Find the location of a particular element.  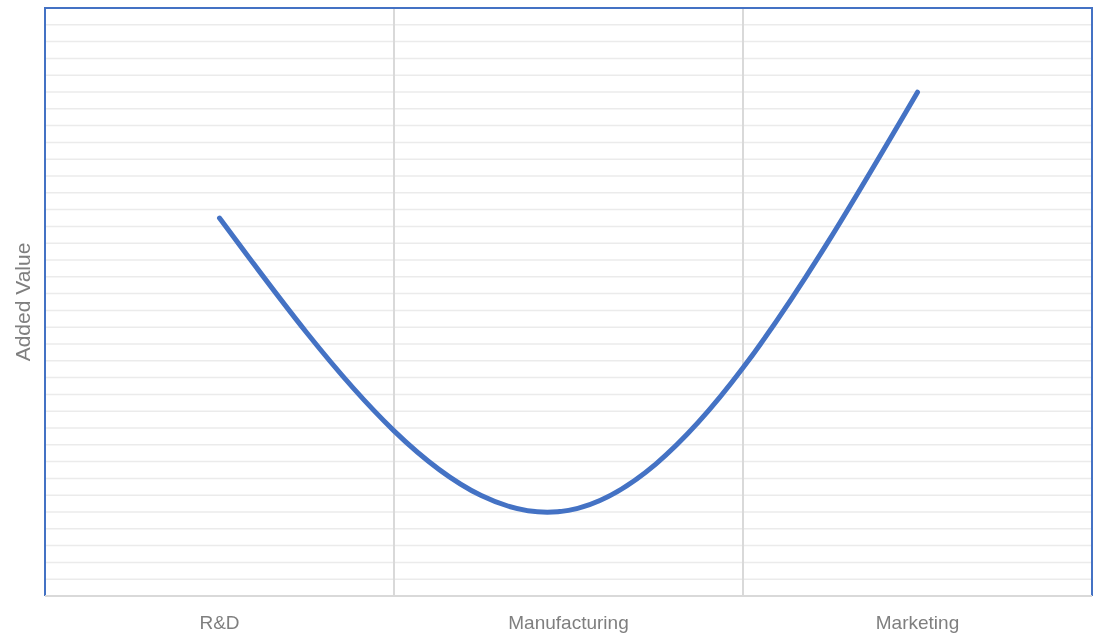

y-axis-title: Added Value is located at coordinates (22, 302).